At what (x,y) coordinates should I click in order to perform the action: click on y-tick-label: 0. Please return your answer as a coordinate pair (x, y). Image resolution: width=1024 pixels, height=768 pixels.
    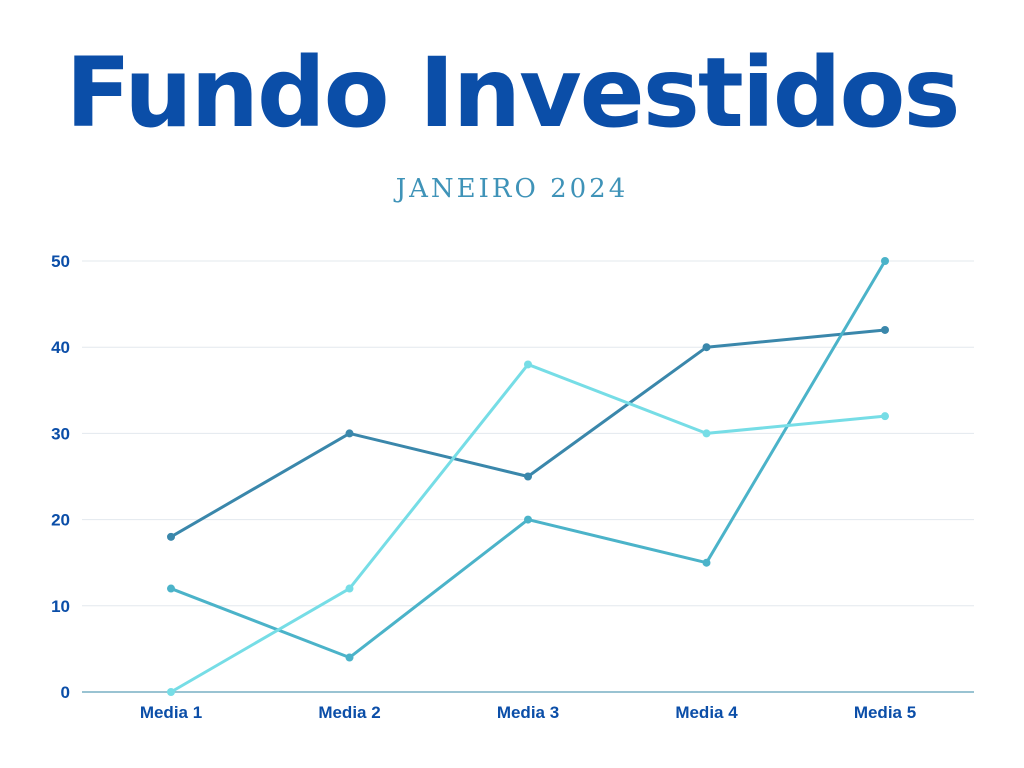
    Looking at the image, I should click on (65, 692).